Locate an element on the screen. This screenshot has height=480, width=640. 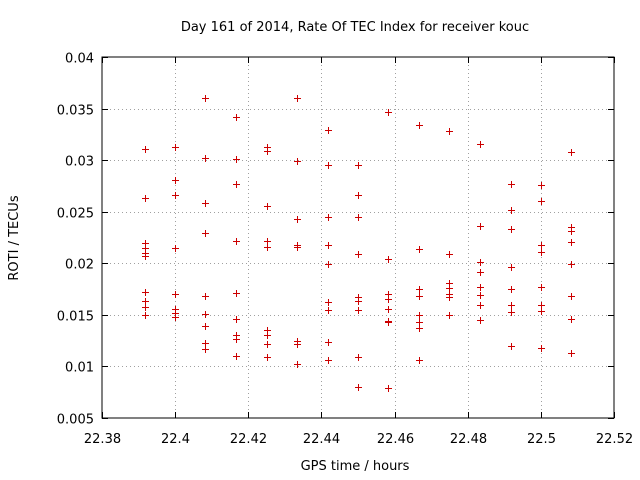
y-tick-label: 0.025 is located at coordinates (75, 214).